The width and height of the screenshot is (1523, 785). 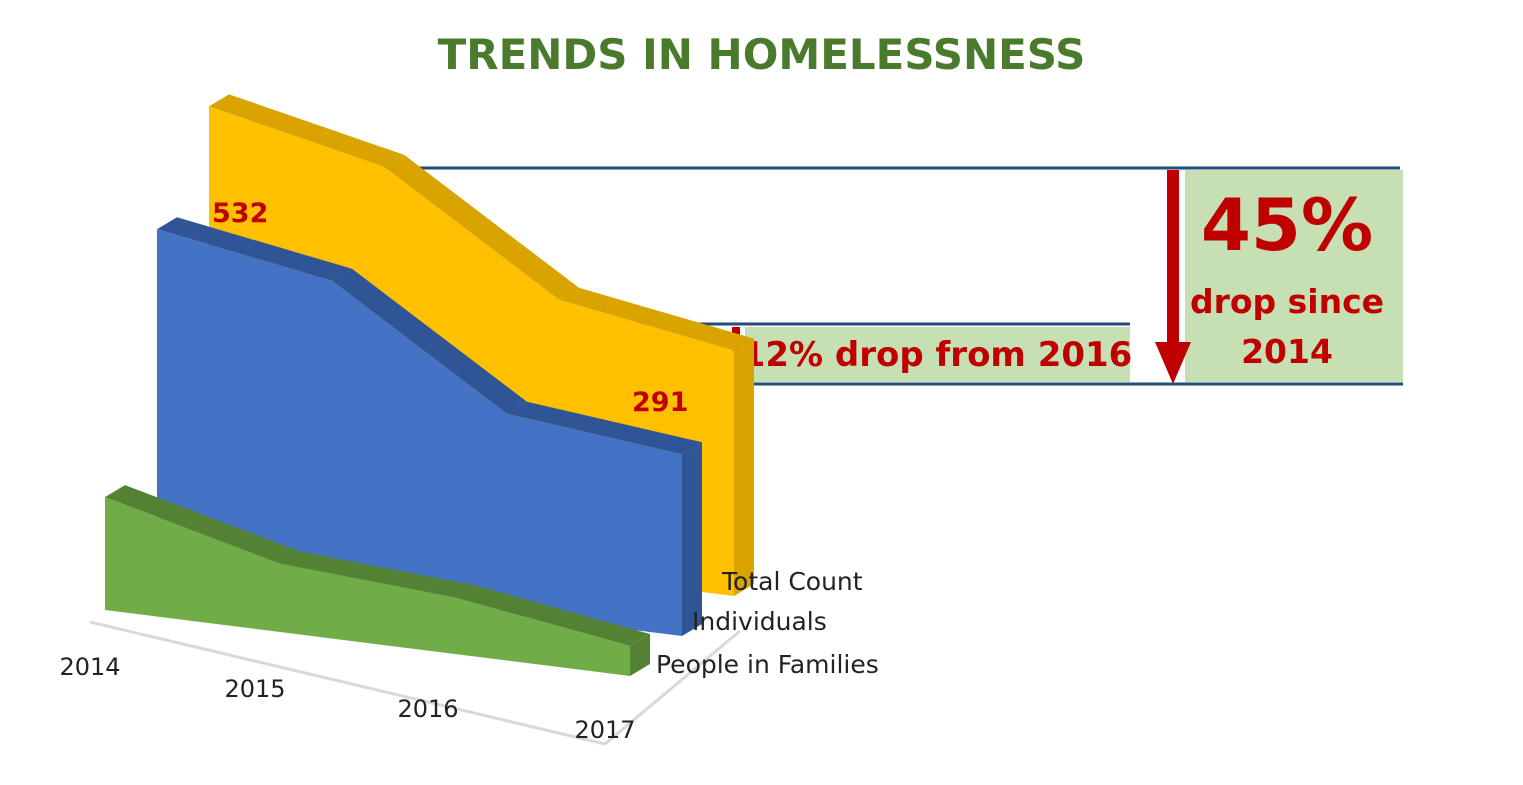 I want to click on chart-floor, so click(x=415, y=683).